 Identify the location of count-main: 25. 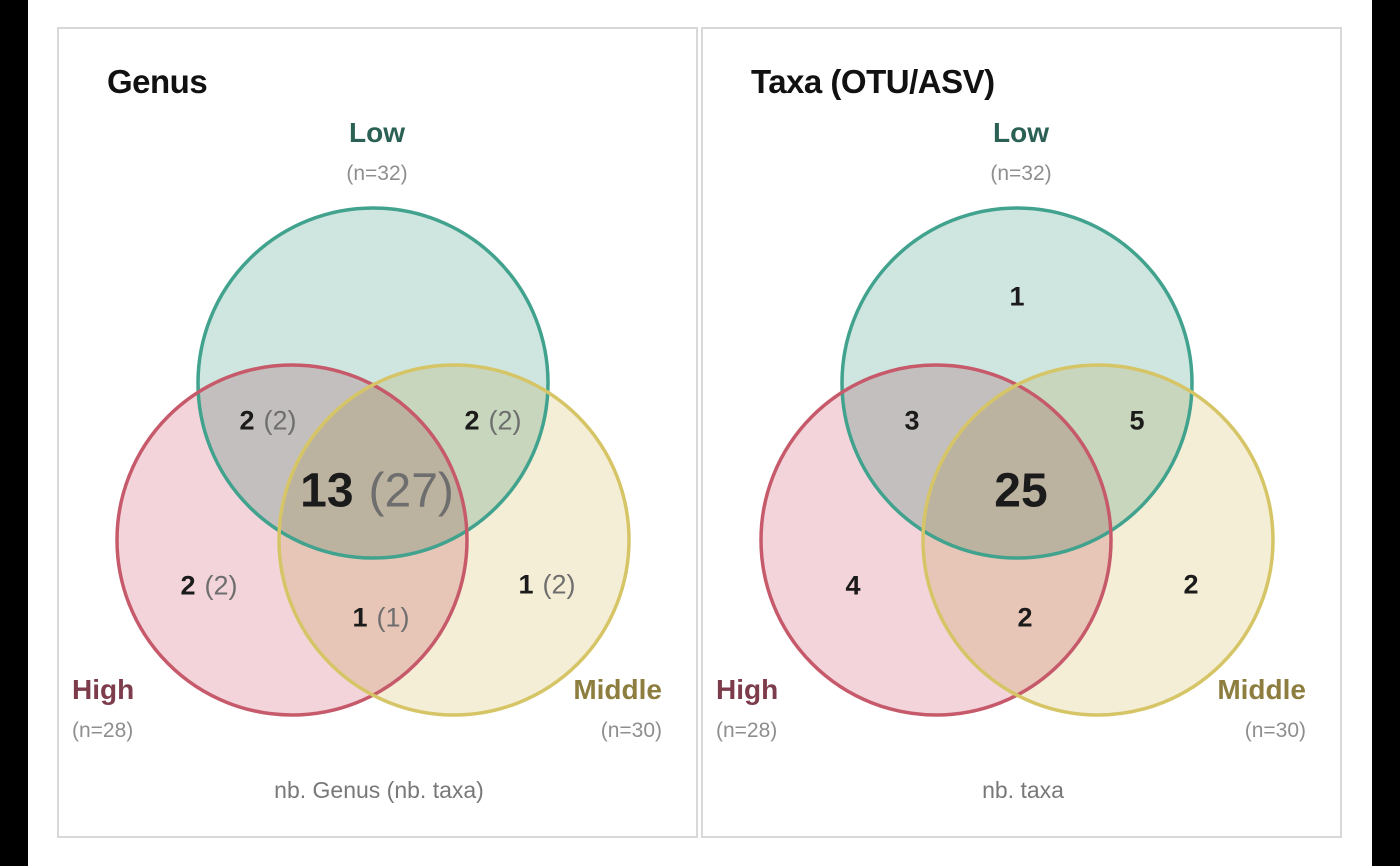
(1021, 491).